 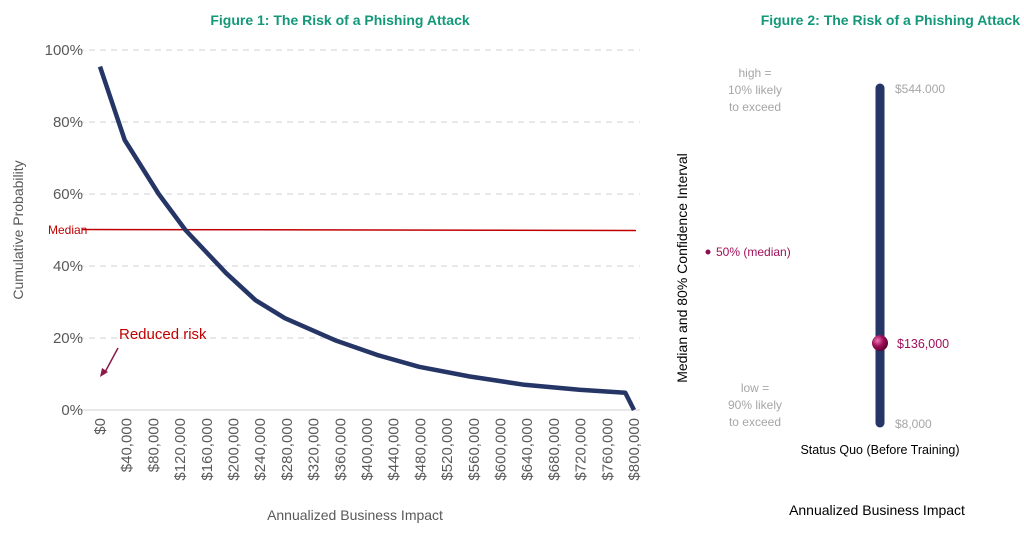 What do you see at coordinates (755, 422) in the screenshot?
I see `legend-low-line: to exceed` at bounding box center [755, 422].